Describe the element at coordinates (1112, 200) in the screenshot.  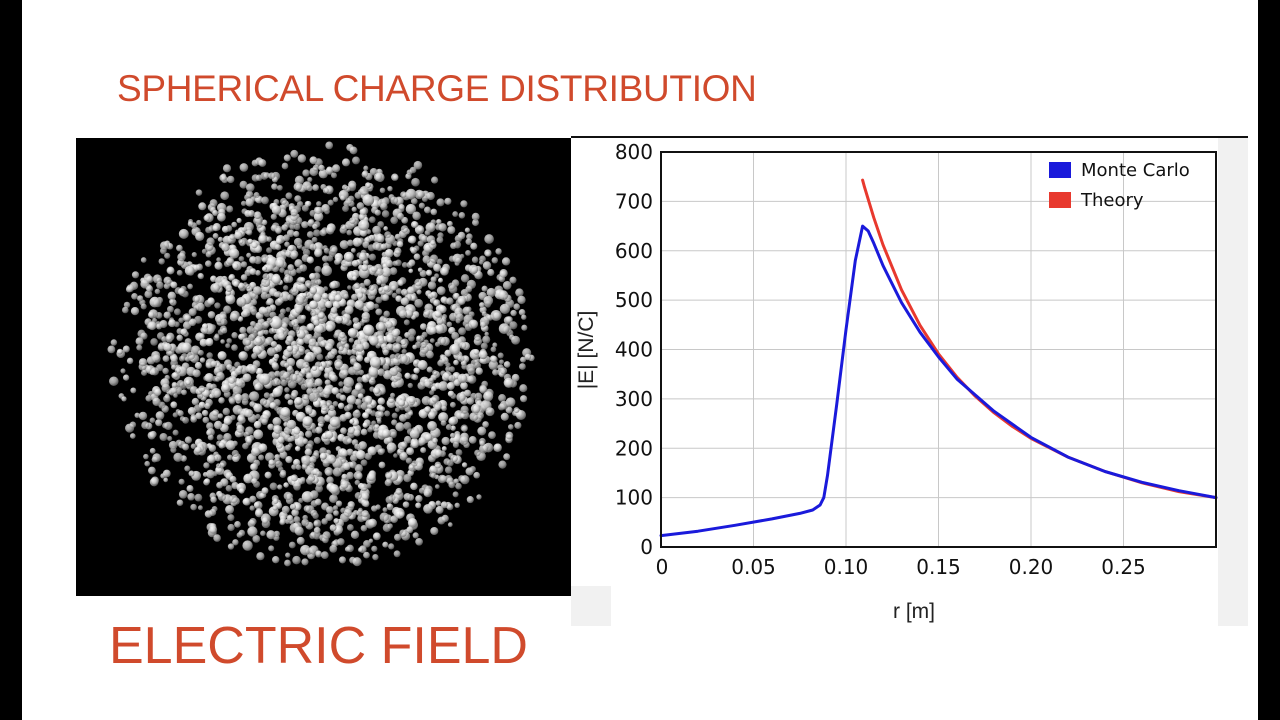
I see `legend-label-theory: Theory` at that location.